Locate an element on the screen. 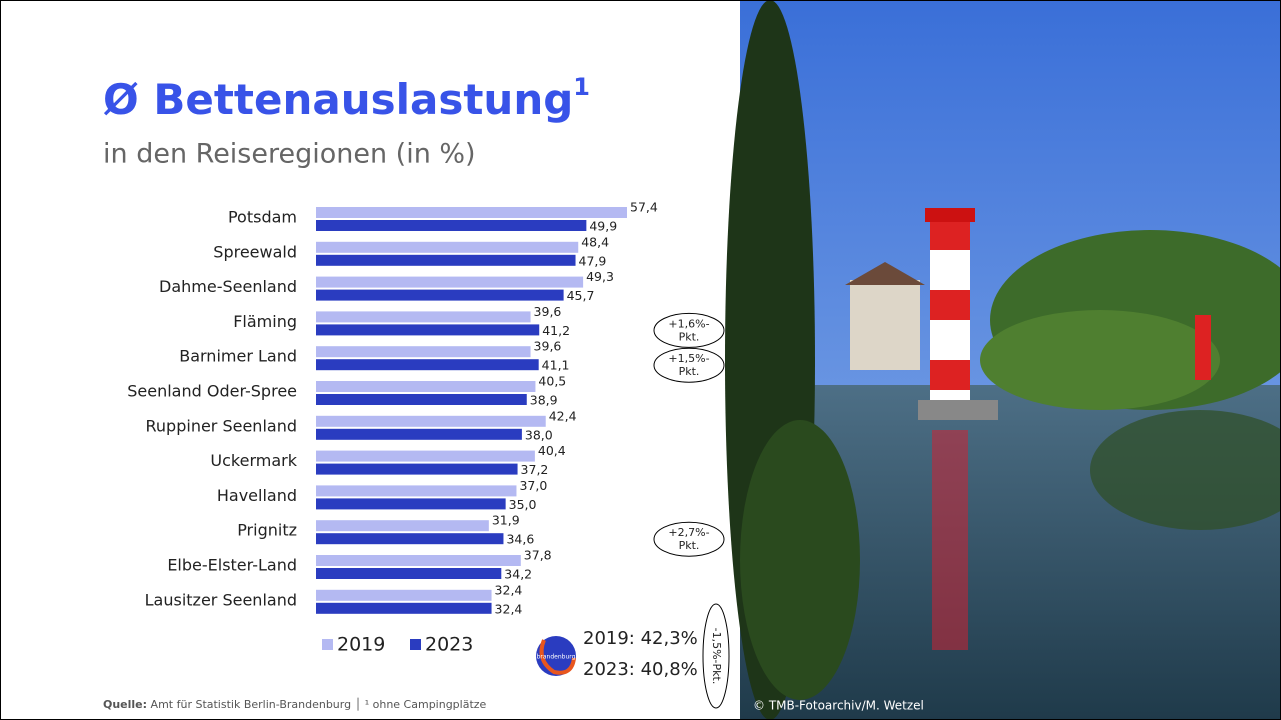 The height and width of the screenshot is (720, 1281). value-label: 35,0 is located at coordinates (523, 504).